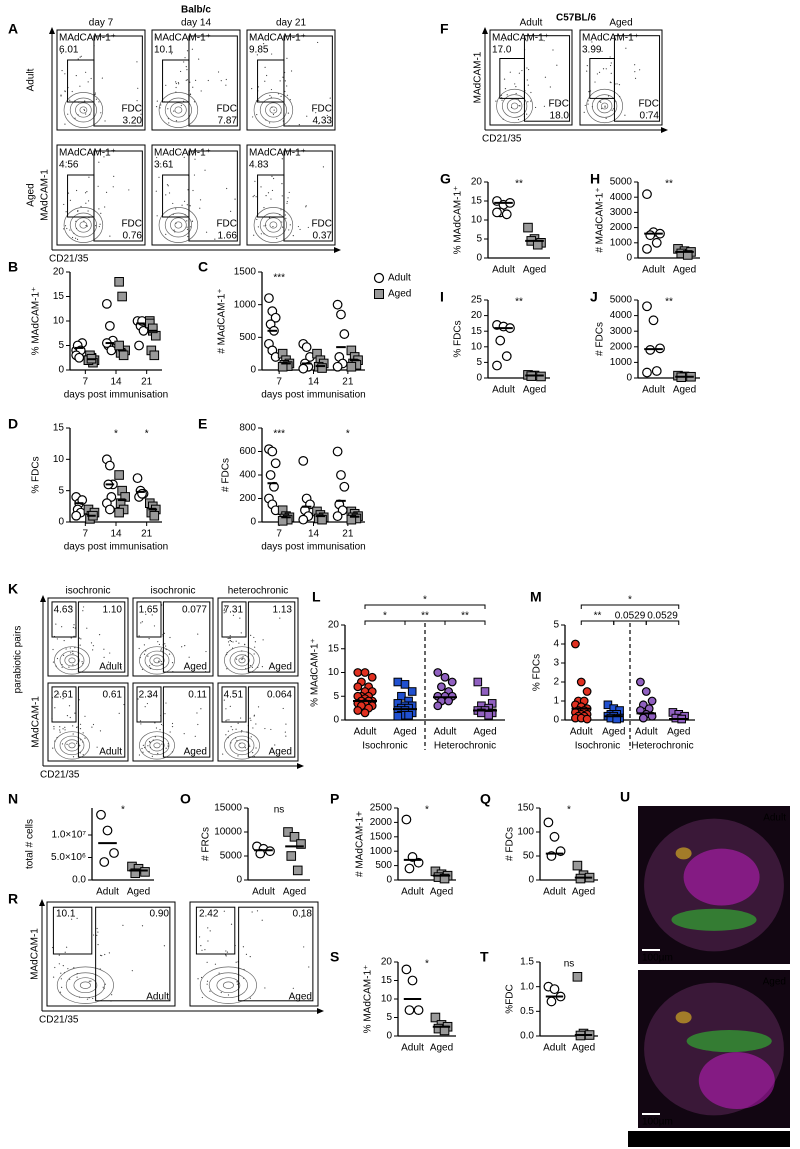 The image size is (800, 1149). I want to click on y-tick-label: 3, so click(556, 663).